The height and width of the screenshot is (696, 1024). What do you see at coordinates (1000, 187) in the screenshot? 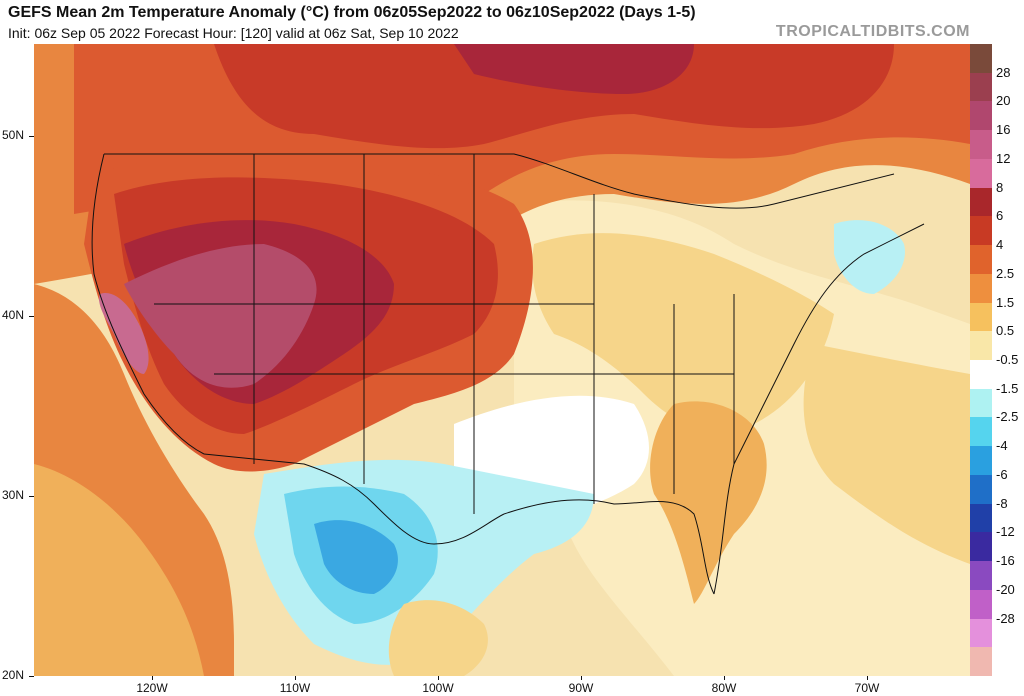
I see `colorbar-label: 8` at bounding box center [1000, 187].